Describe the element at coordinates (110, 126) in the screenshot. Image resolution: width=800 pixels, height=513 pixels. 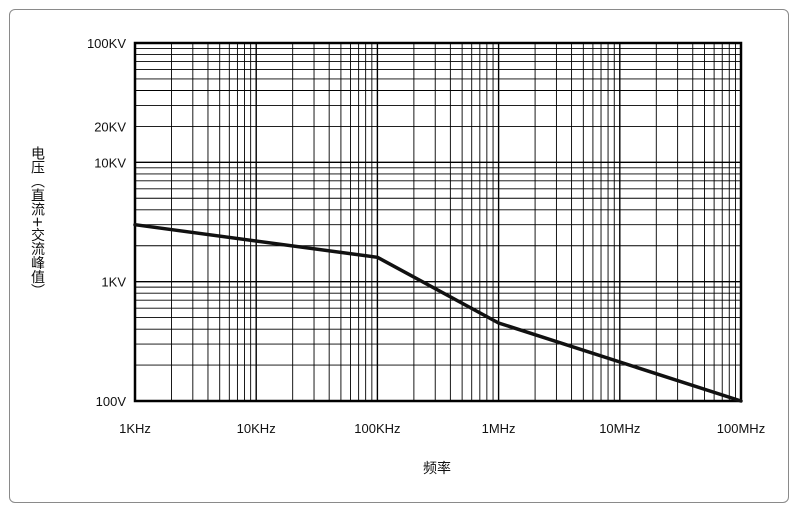
I see `y-tick-label: 20KV` at that location.